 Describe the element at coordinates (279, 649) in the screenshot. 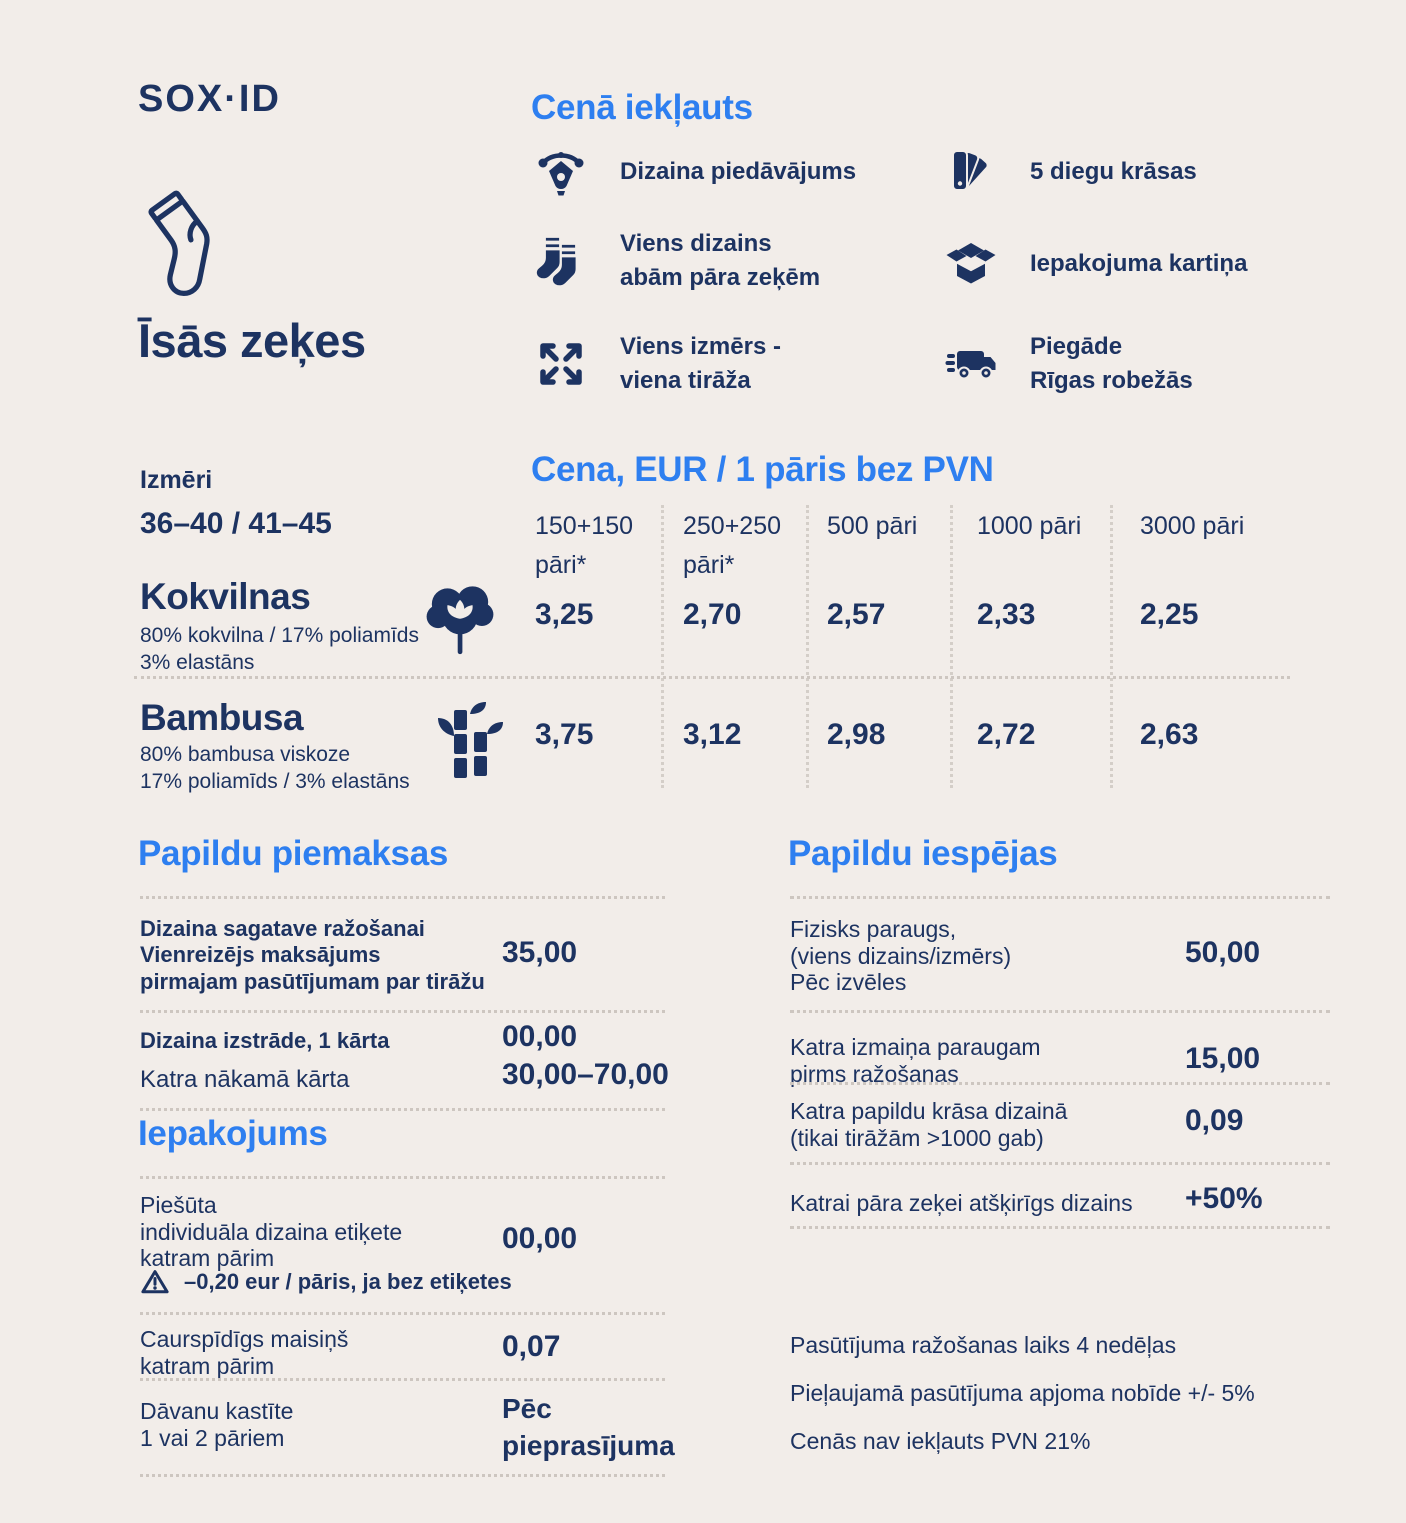

I see `material-desc: 80% kokvilna / 17% poliamīds 3% elastāns` at that location.